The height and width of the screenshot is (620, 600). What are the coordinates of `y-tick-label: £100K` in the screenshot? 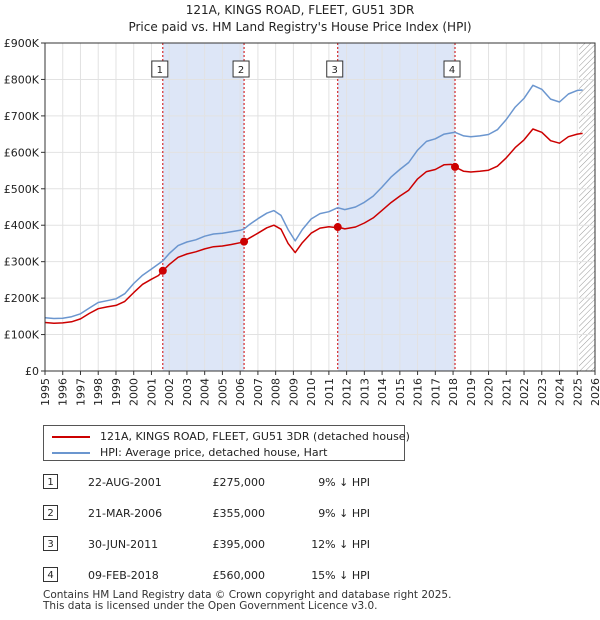 It's located at (22, 335).